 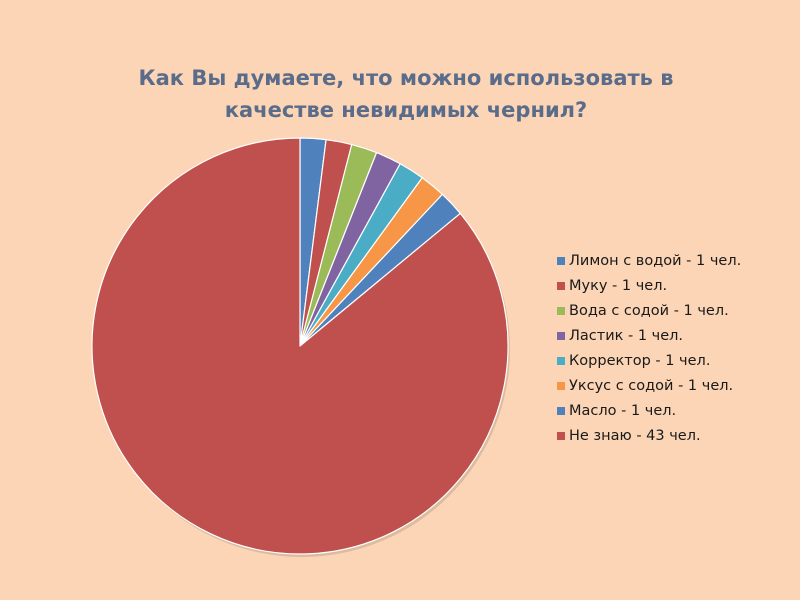 I want to click on legend-item-8: Не знаю - 43 чел., so click(x=649, y=435).